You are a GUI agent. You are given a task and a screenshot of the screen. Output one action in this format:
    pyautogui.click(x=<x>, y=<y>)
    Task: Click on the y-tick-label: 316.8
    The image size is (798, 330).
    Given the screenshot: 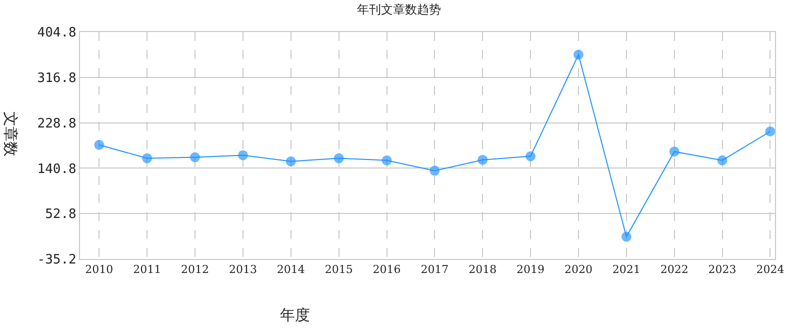 What is the action you would take?
    pyautogui.click(x=56, y=78)
    